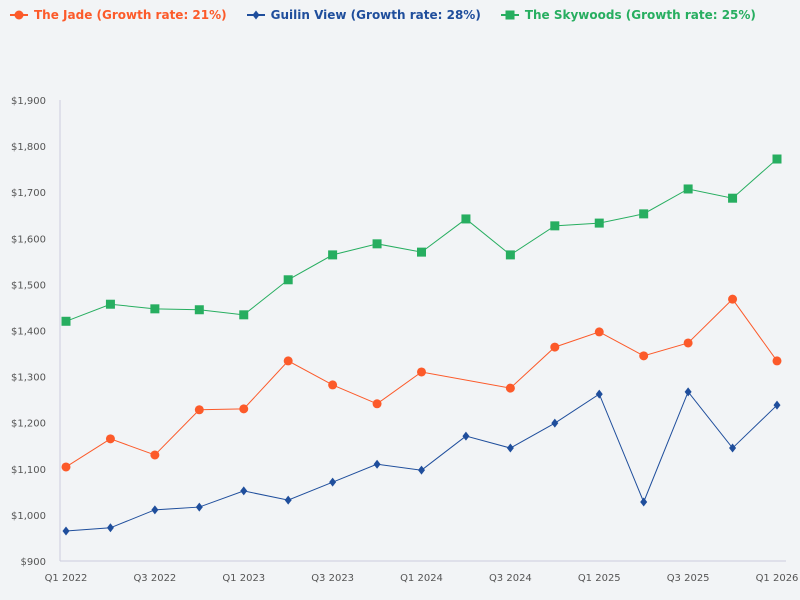 The height and width of the screenshot is (600, 800). What do you see at coordinates (28, 378) in the screenshot?
I see `y-tick-label: $1,300` at bounding box center [28, 378].